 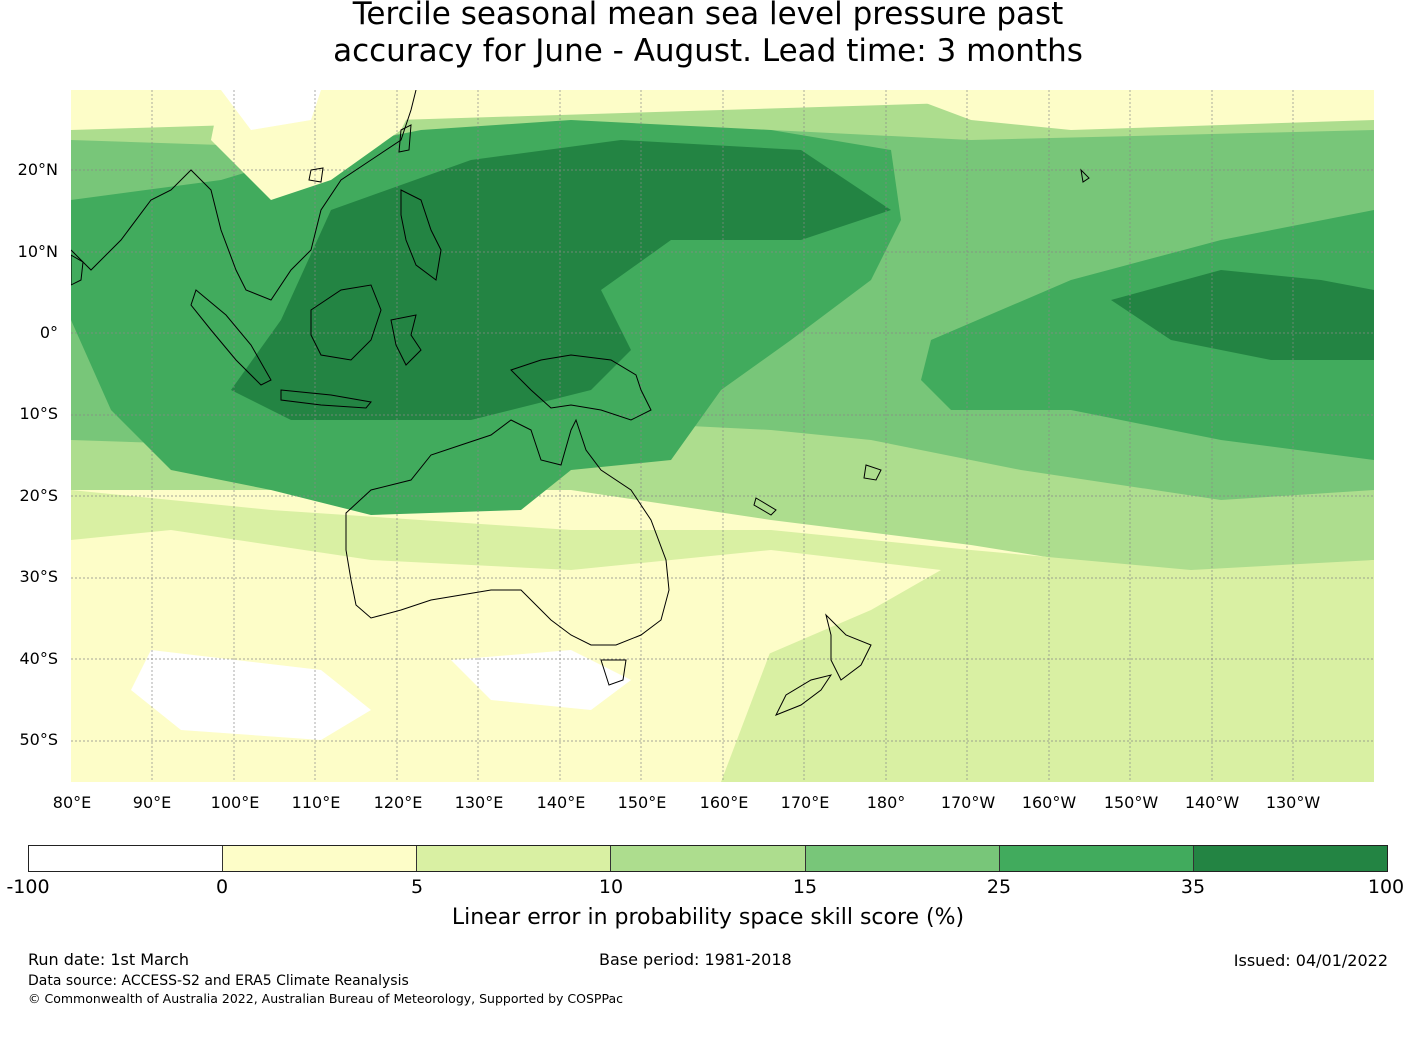 What do you see at coordinates (507, 532) in the screenshot?
I see `australia-coast` at bounding box center [507, 532].